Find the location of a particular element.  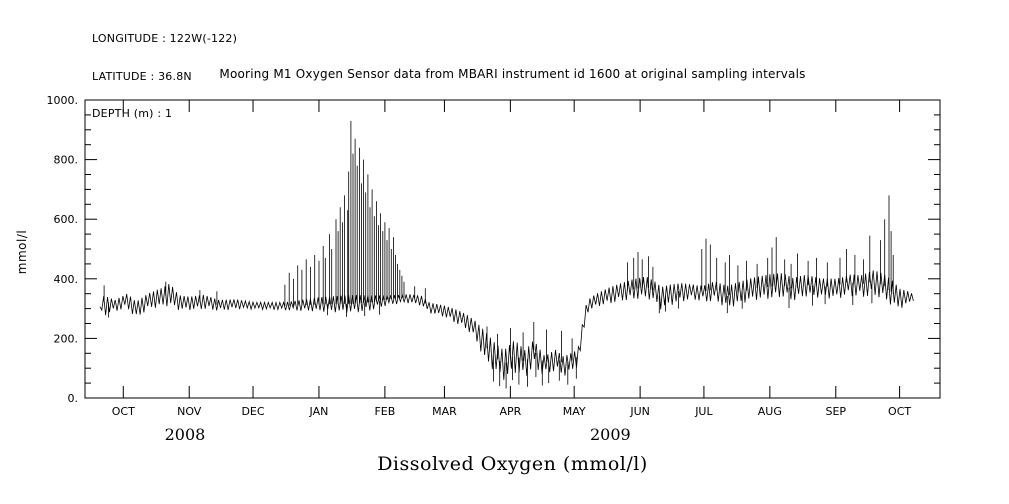

depth-label: DEPTH (m) : 1 is located at coordinates (132, 113).